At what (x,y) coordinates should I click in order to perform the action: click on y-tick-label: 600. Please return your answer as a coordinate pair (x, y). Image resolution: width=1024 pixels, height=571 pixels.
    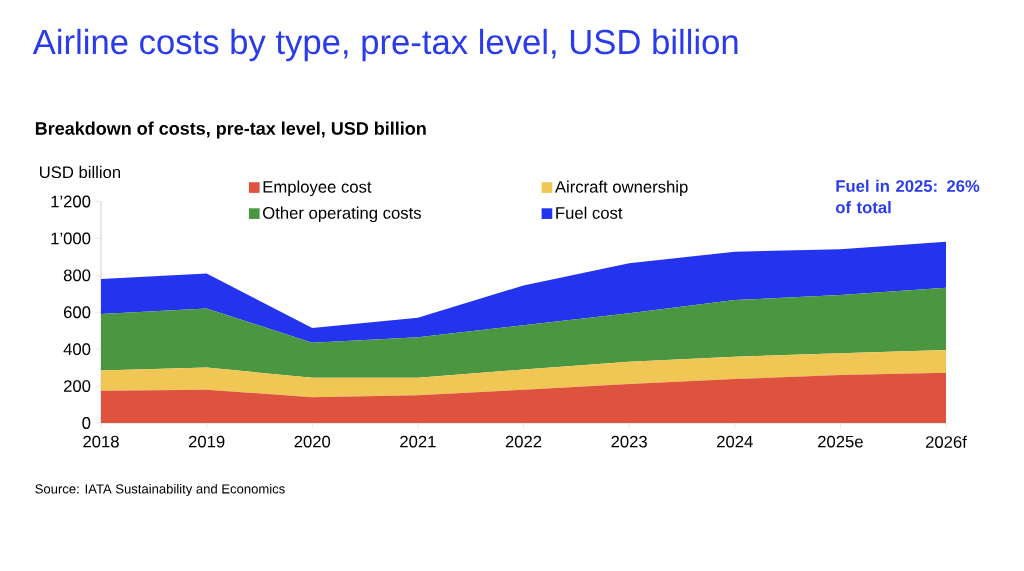
    Looking at the image, I should click on (77, 312).